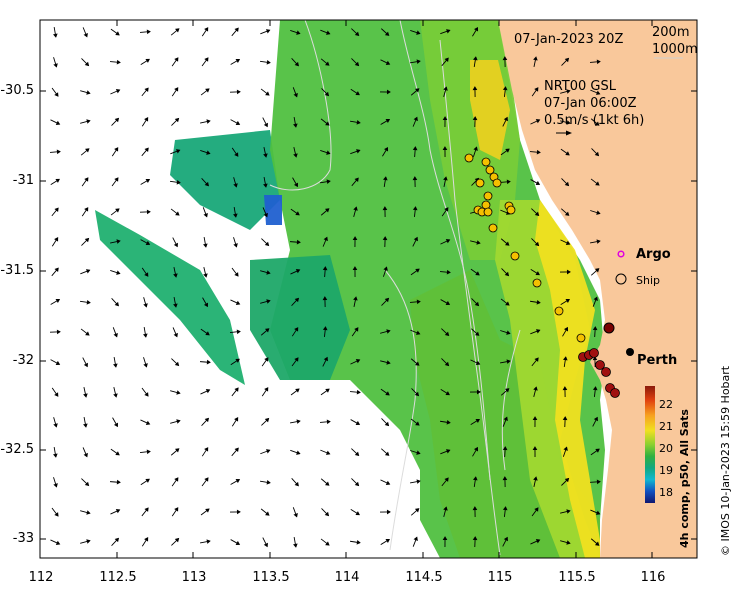 The image size is (740, 592). What do you see at coordinates (666, 492) in the screenshot?
I see `colorbar-tick: 18` at bounding box center [666, 492].